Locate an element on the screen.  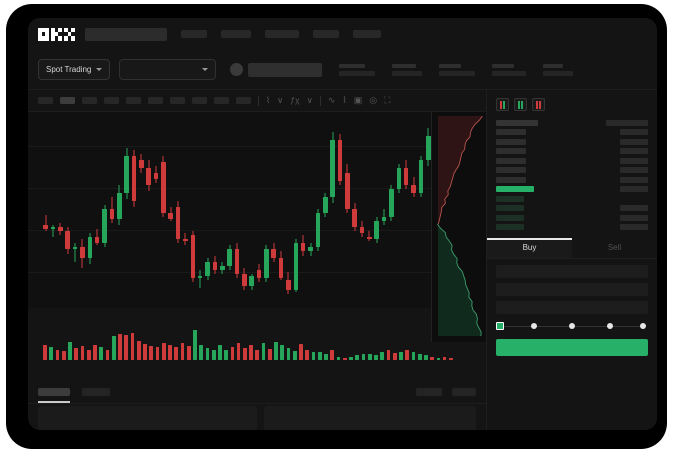
orderbook-both-icon is located at coordinates (502, 104).